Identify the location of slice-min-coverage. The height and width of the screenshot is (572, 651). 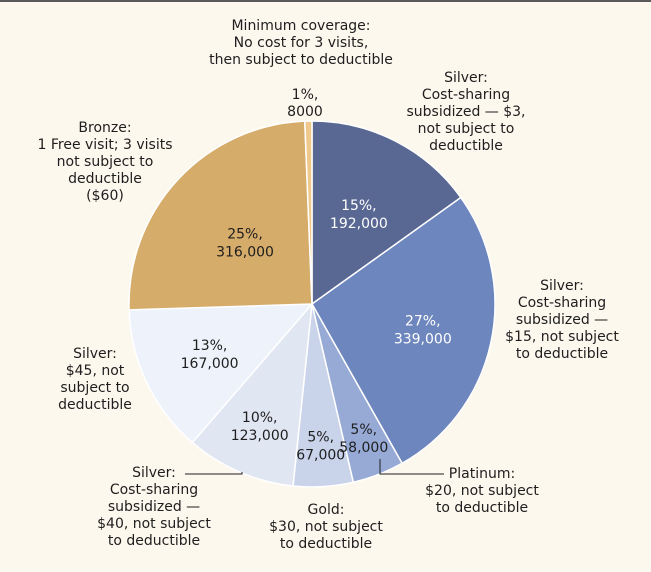
(308, 212).